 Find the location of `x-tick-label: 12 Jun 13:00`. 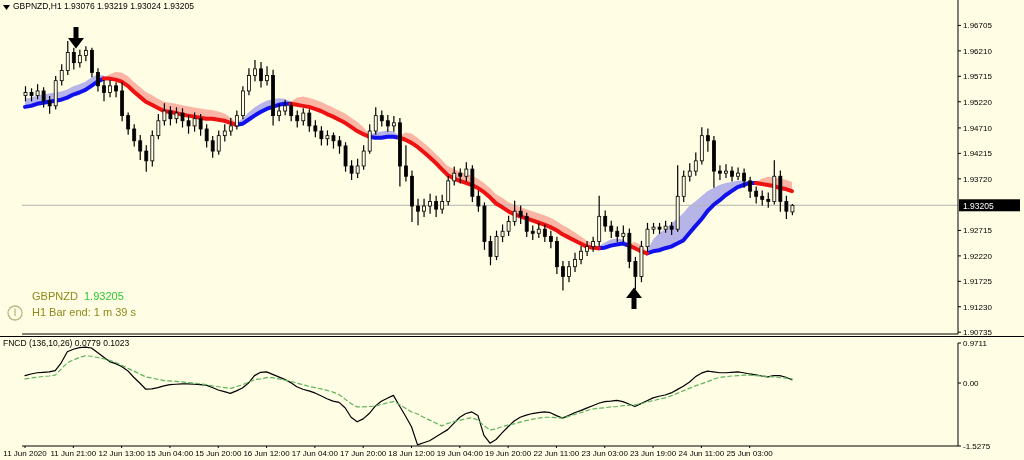

x-tick-label: 12 Jun 13:00 is located at coordinates (122, 453).